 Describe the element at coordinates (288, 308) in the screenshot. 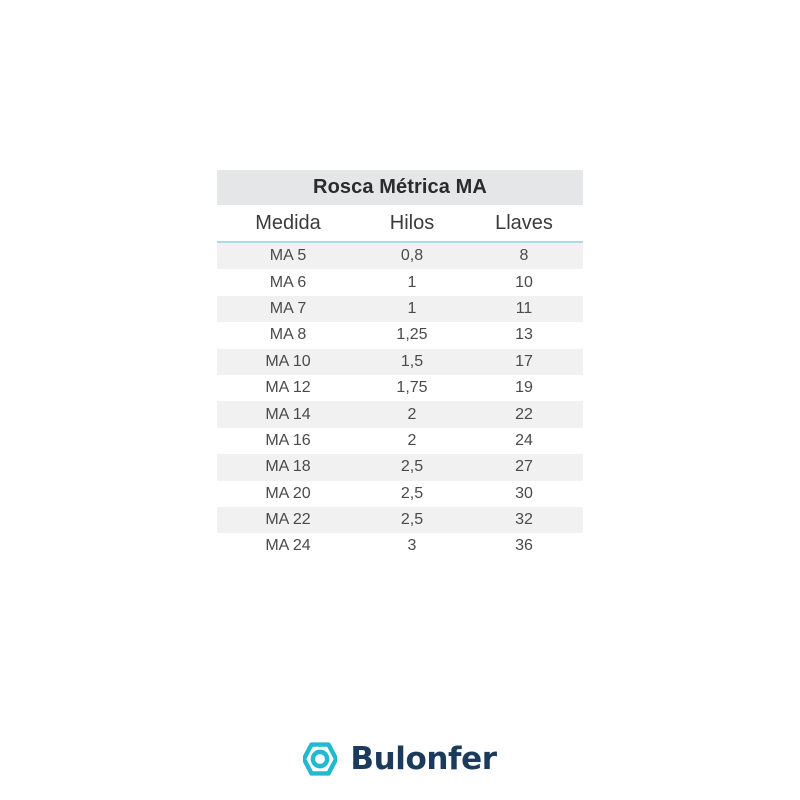

I see `cell-medida: MA 7` at that location.